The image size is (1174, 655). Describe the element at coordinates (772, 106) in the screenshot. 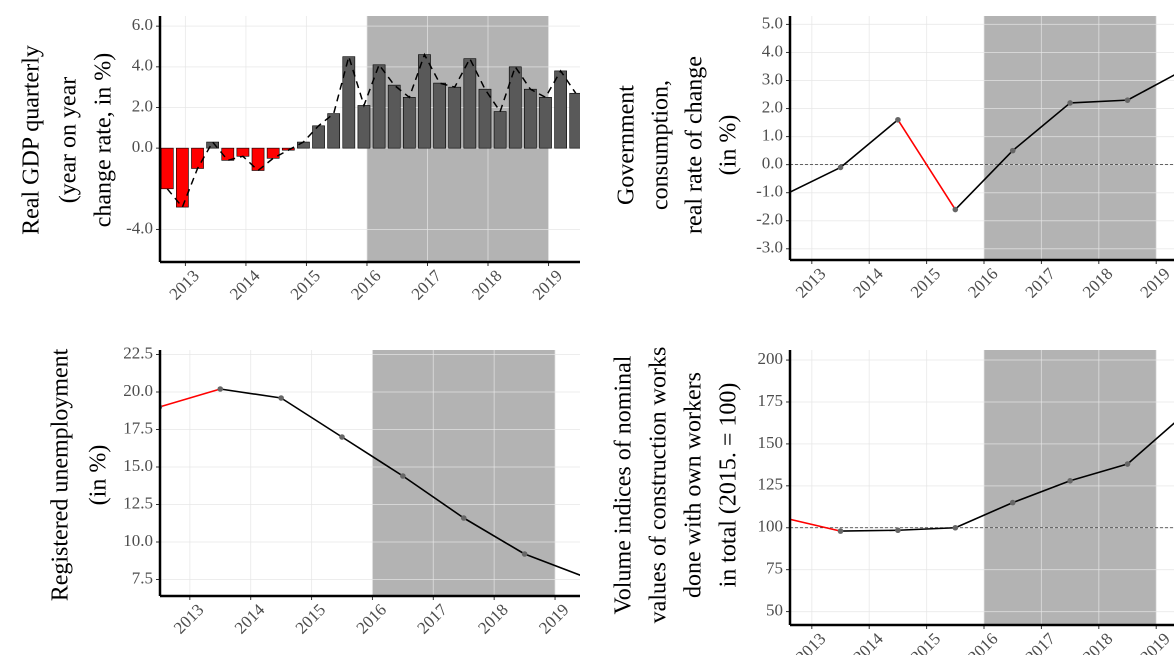

I see `y-tick-label: 2.0` at that location.